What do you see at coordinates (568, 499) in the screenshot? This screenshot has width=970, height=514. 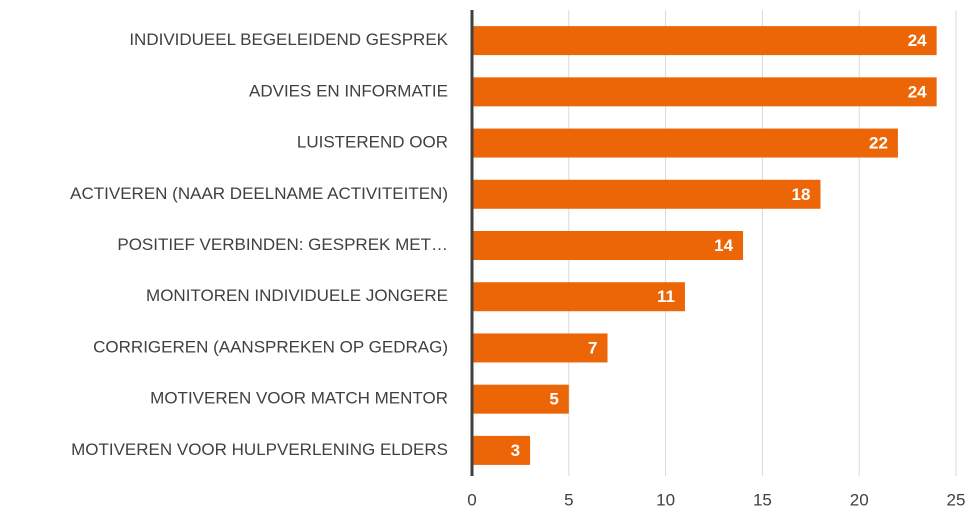 I see `x-tick-label: 5` at bounding box center [568, 499].